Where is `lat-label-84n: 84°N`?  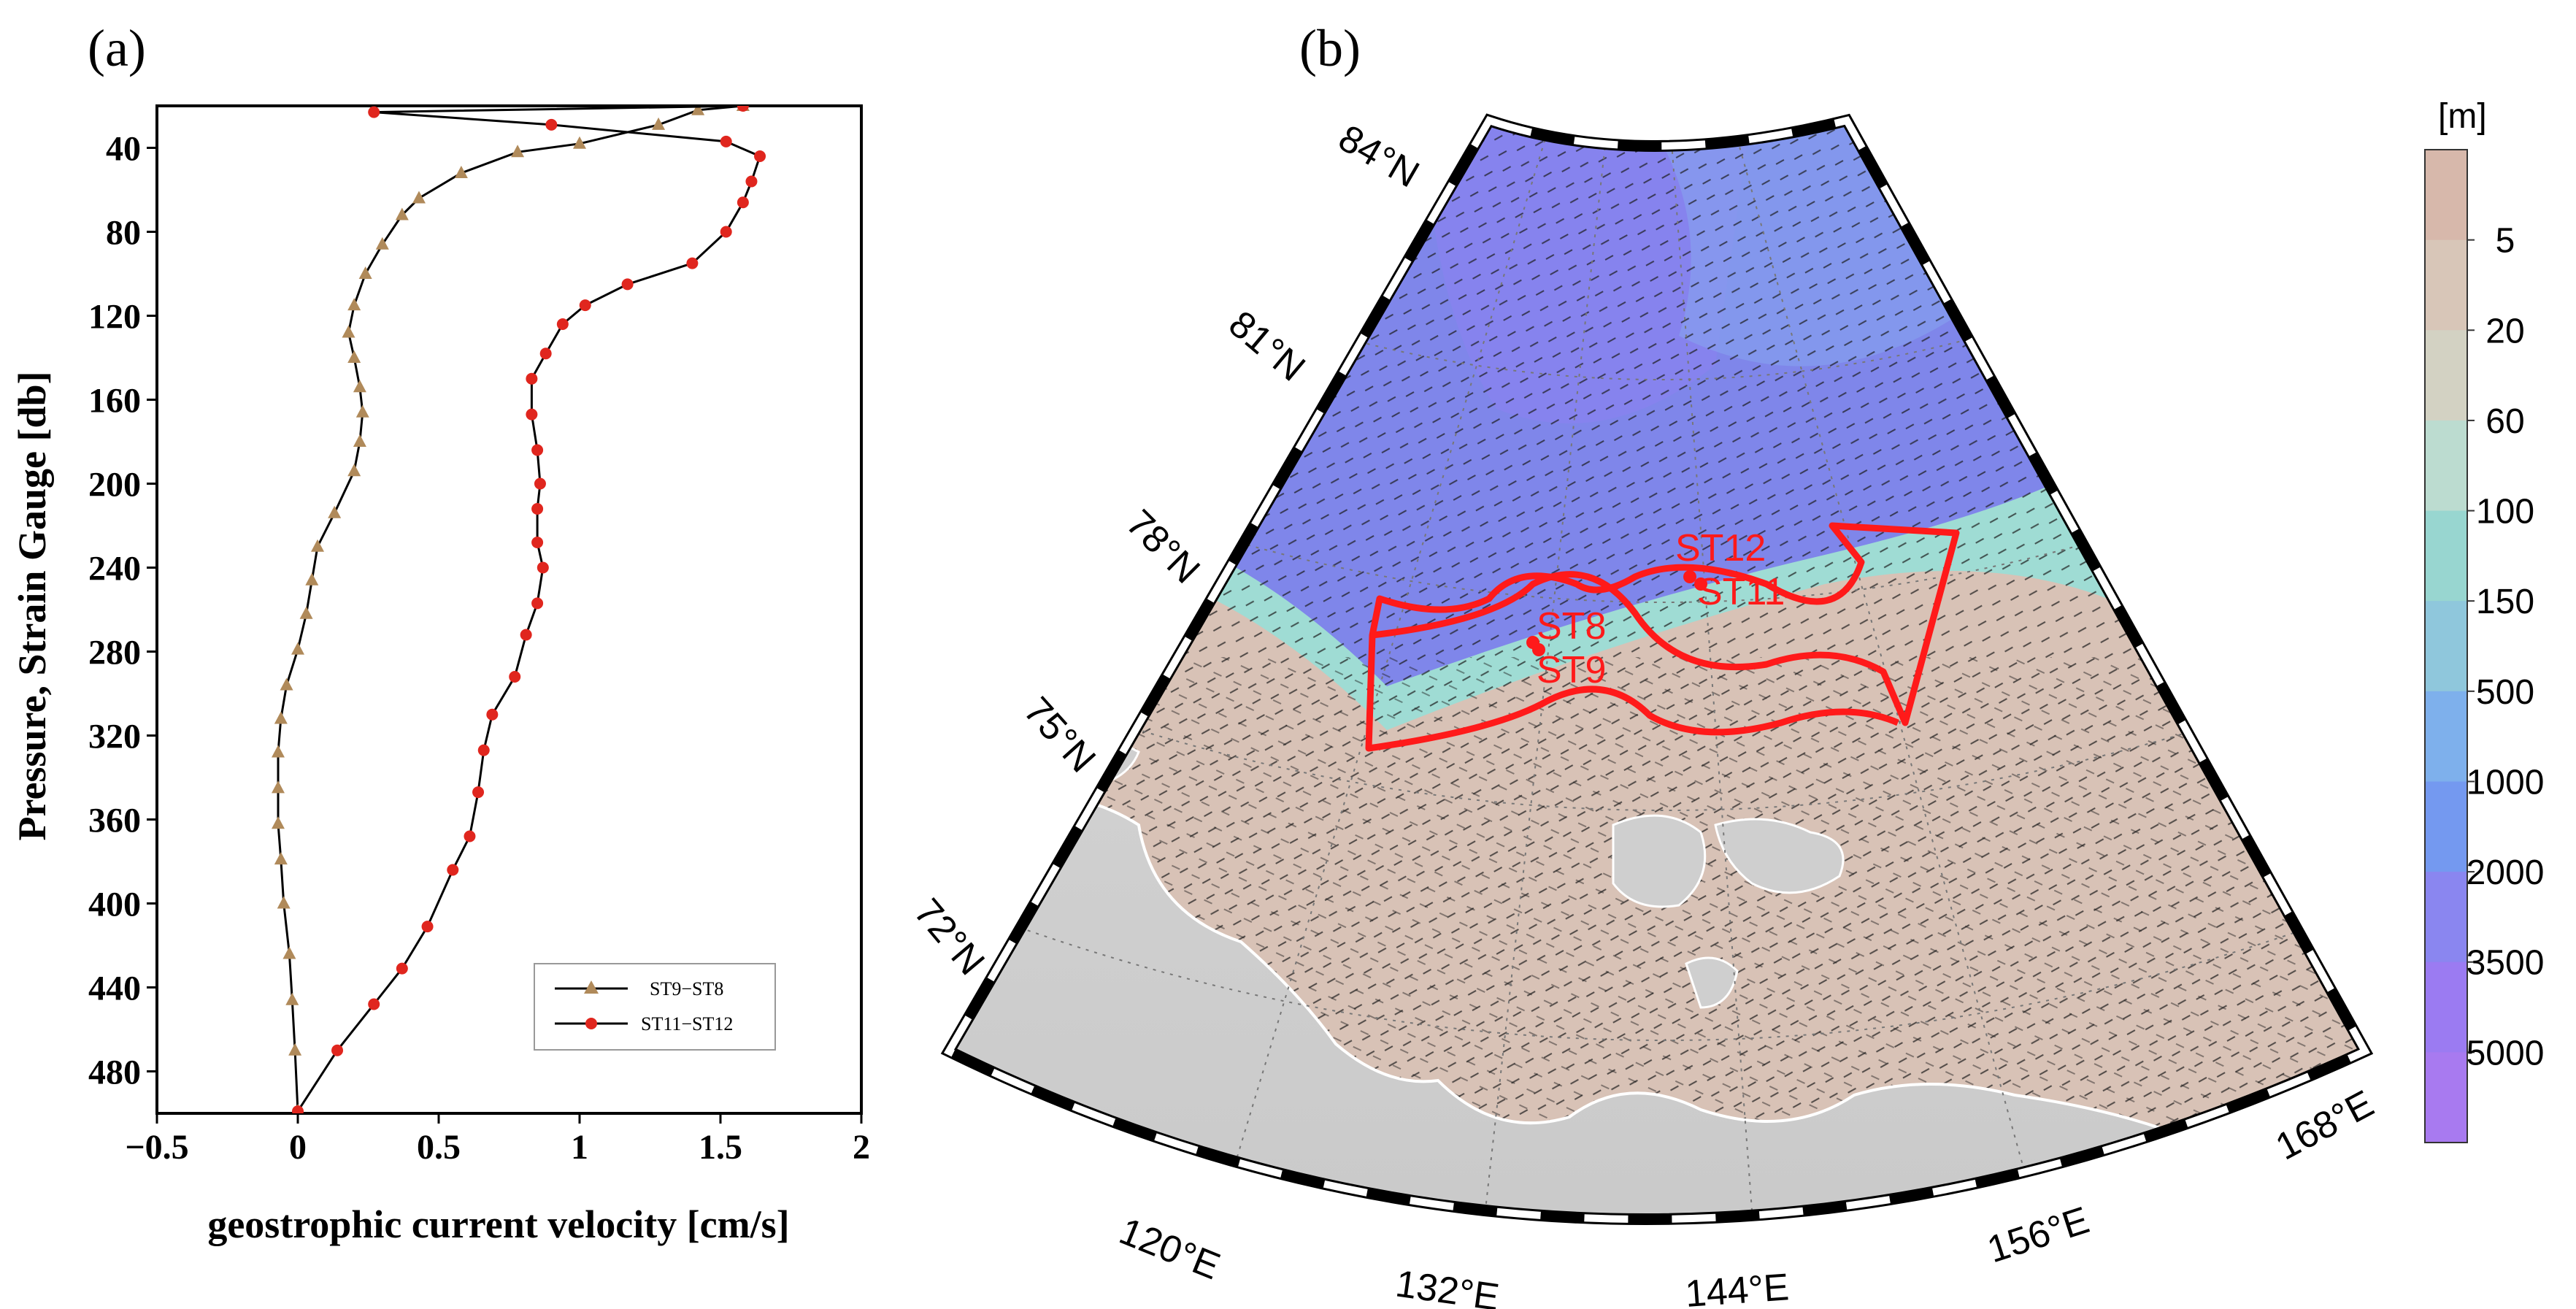 lat-label-84n: 84°N is located at coordinates (1378, 156).